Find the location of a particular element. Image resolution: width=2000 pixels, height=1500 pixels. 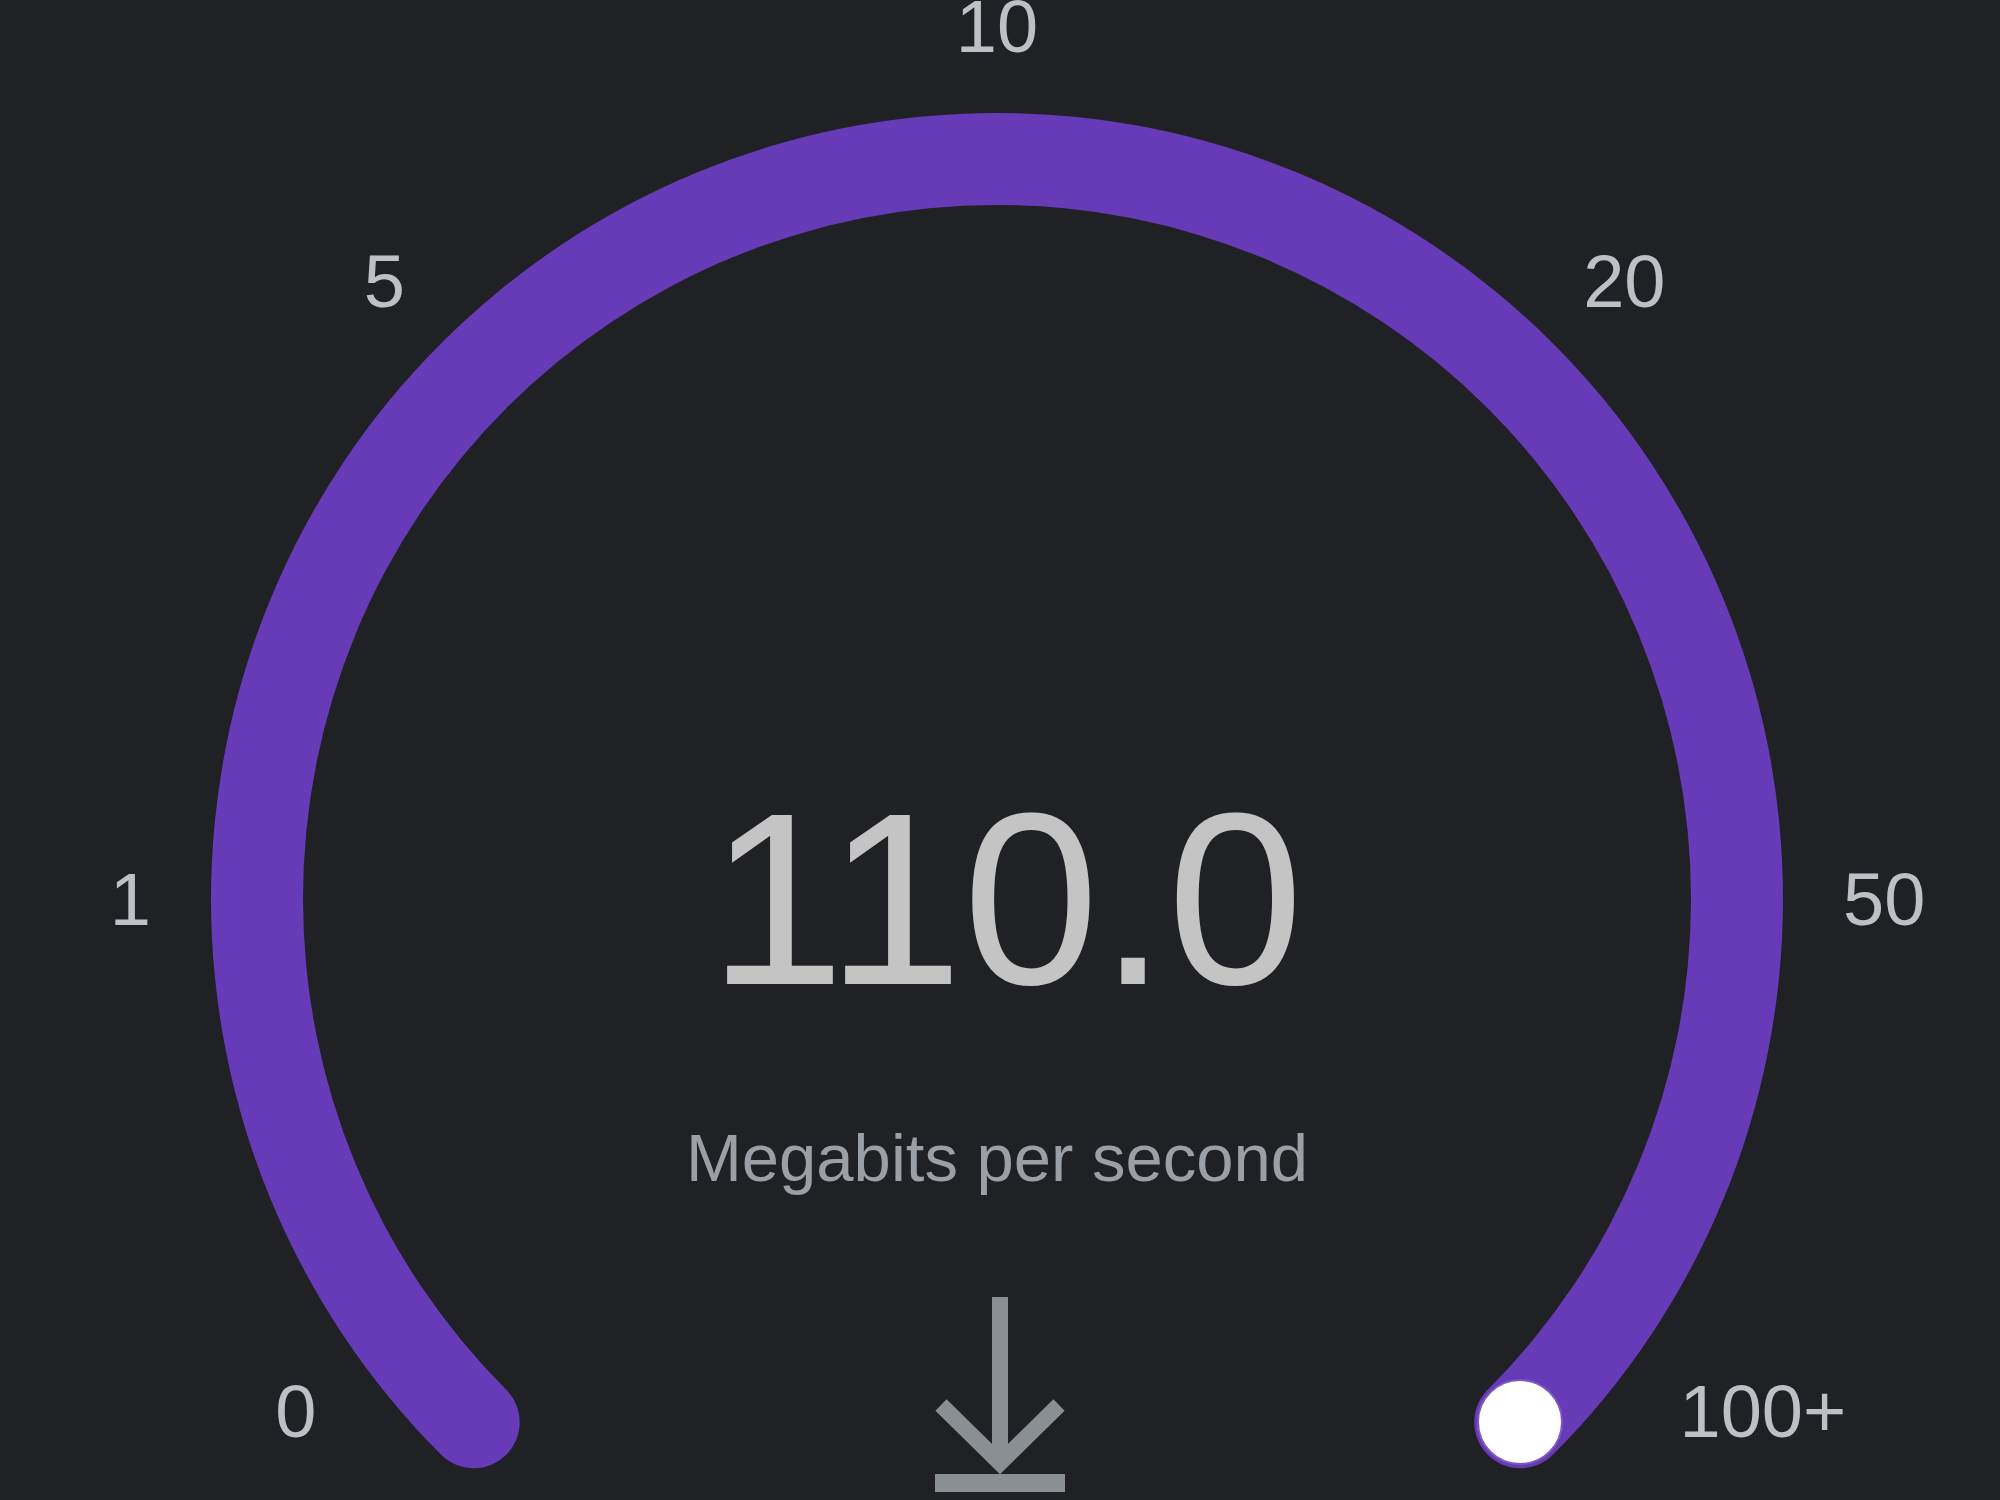

text: 1 is located at coordinates (130, 899).